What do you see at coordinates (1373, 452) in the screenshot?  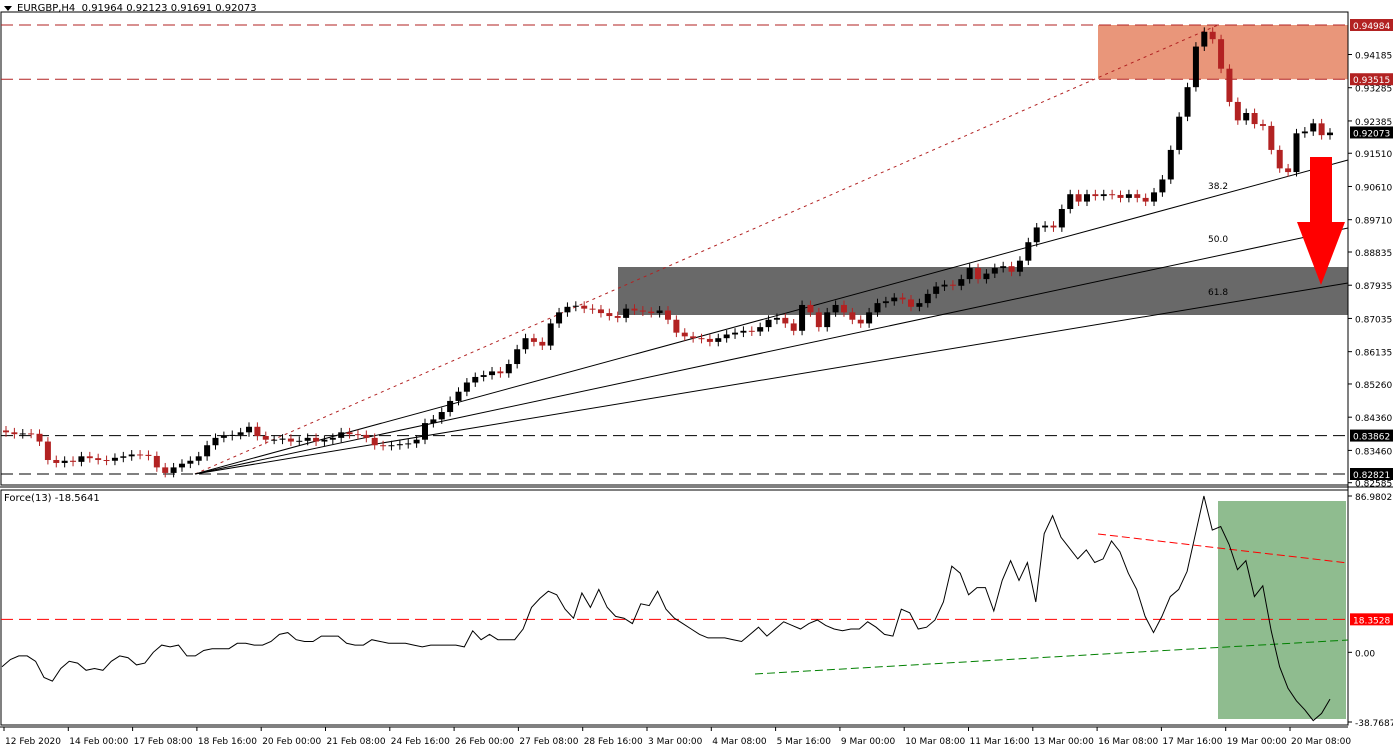 I see `price-tick-label: 0.83460` at bounding box center [1373, 452].